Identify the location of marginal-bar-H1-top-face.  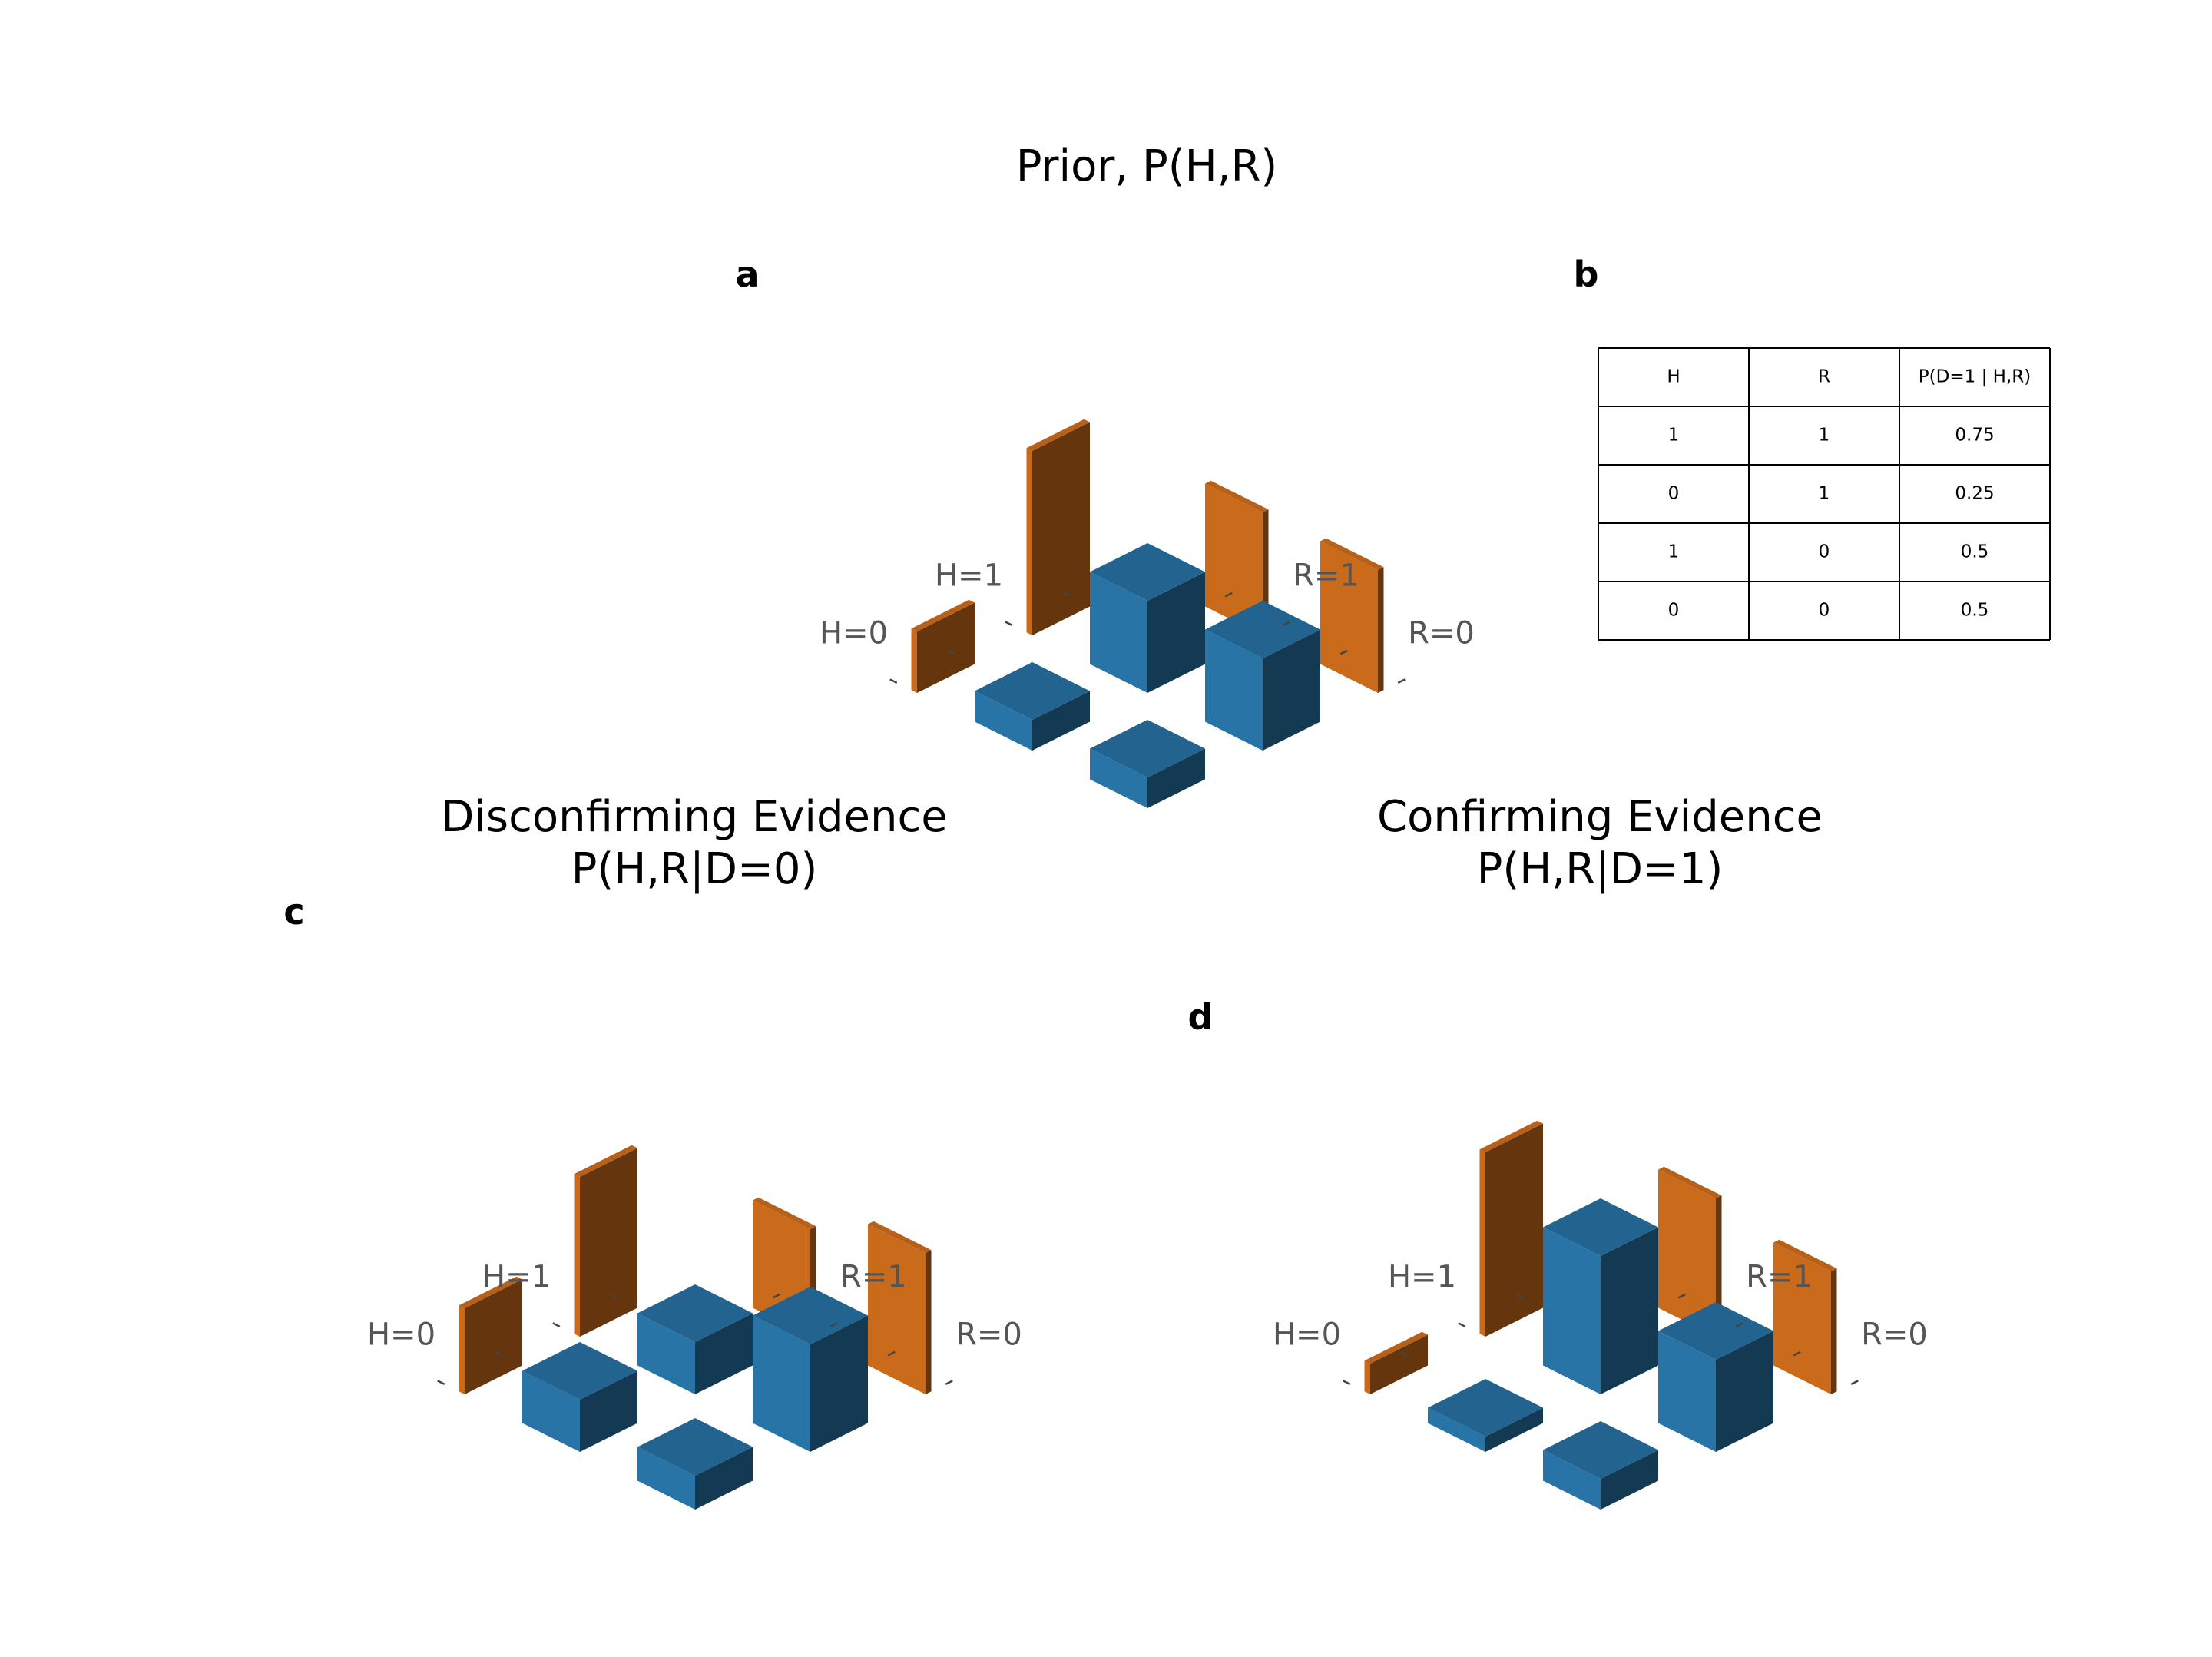
(1058, 435).